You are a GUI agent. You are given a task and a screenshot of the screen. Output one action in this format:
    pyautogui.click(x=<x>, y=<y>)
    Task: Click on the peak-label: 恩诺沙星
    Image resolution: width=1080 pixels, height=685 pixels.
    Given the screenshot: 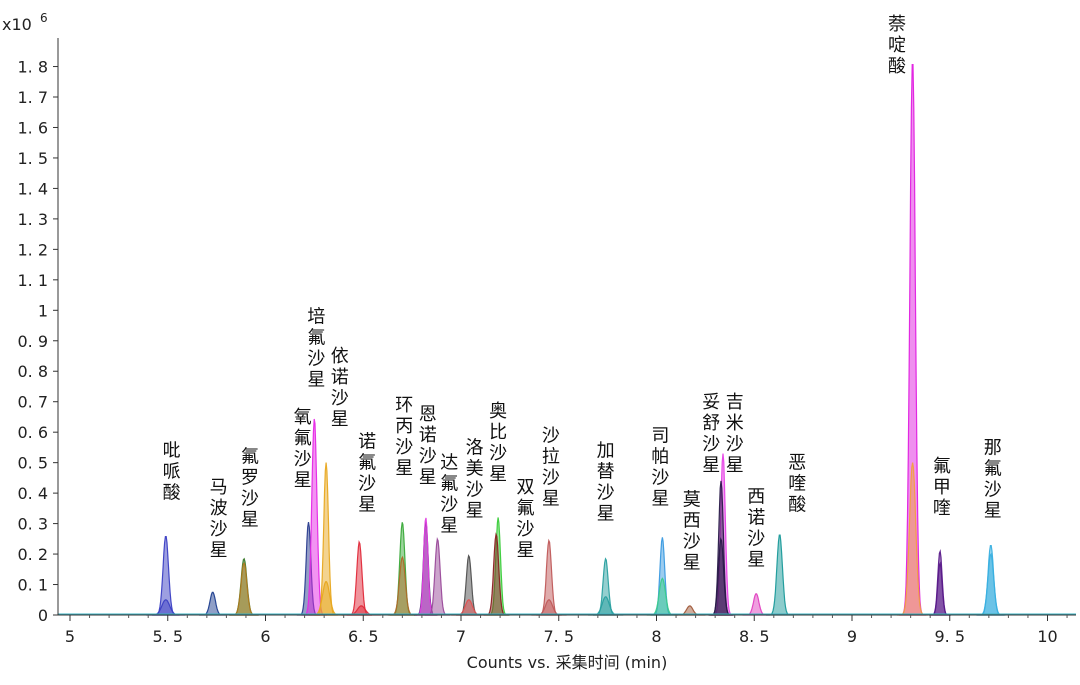 What is the action you would take?
    pyautogui.click(x=428, y=446)
    